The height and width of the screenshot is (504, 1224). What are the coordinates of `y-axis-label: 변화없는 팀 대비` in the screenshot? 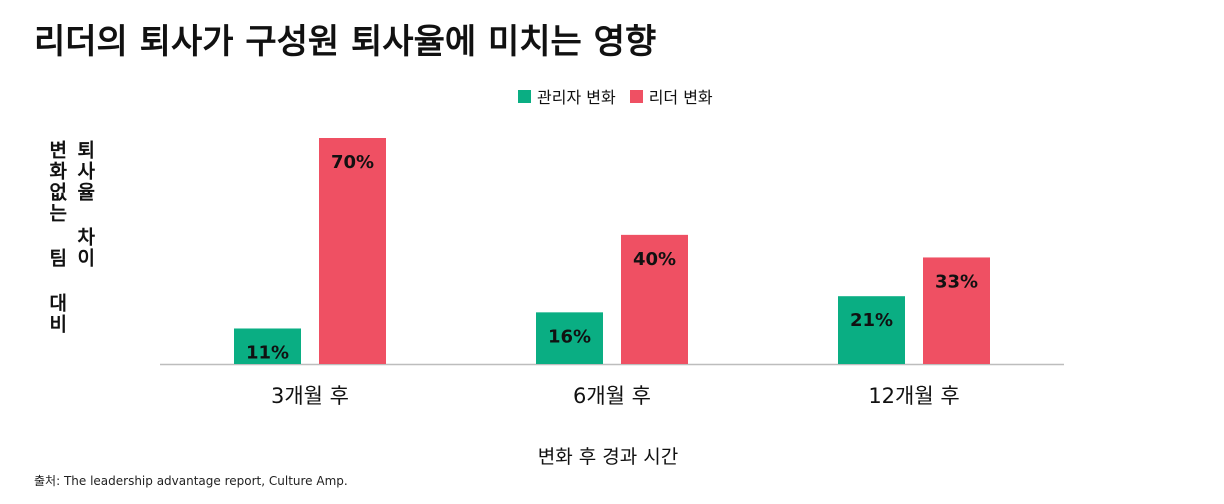 It's located at (56, 237).